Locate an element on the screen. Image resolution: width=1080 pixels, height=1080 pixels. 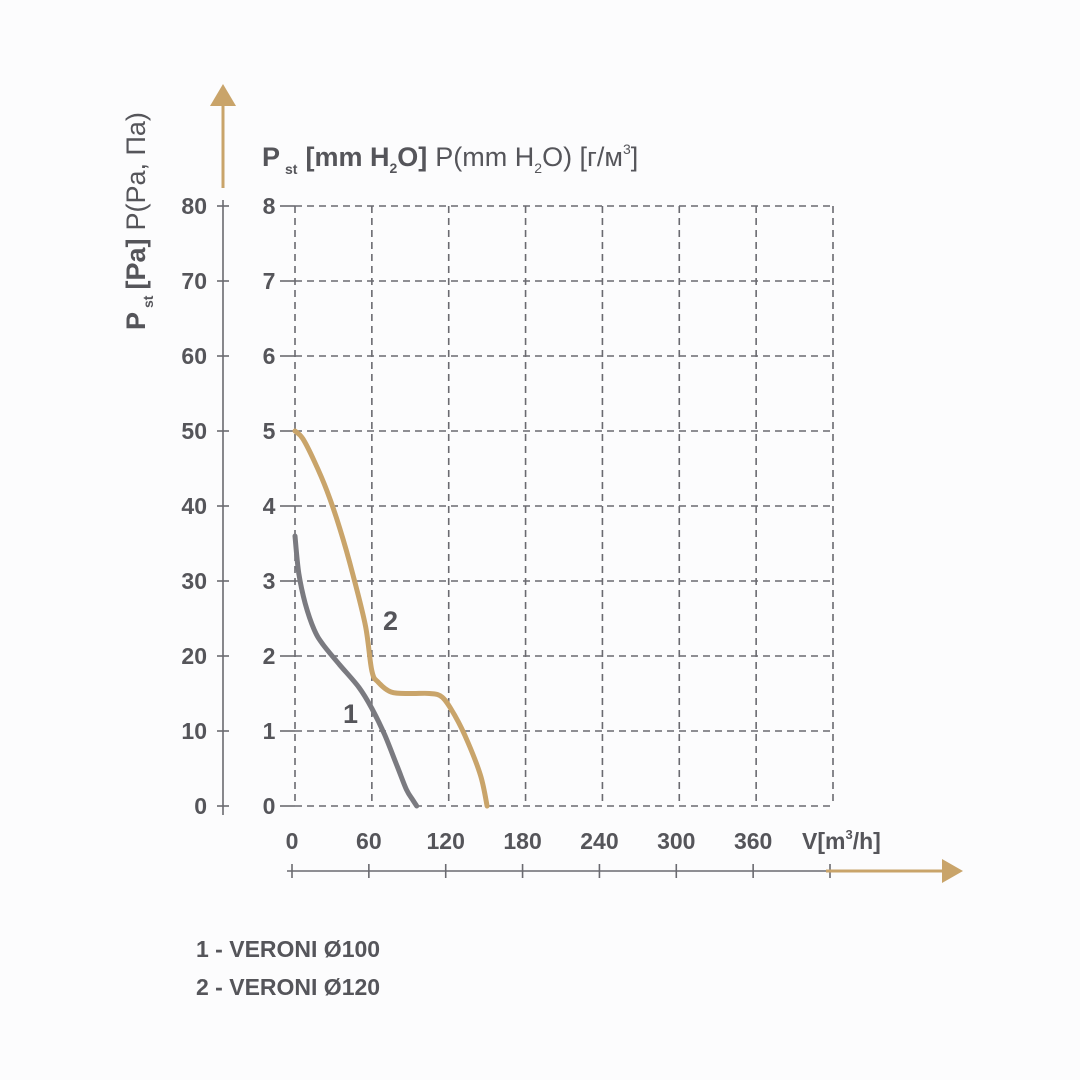
y-tick-label-mm: 5 is located at coordinates (269, 431).